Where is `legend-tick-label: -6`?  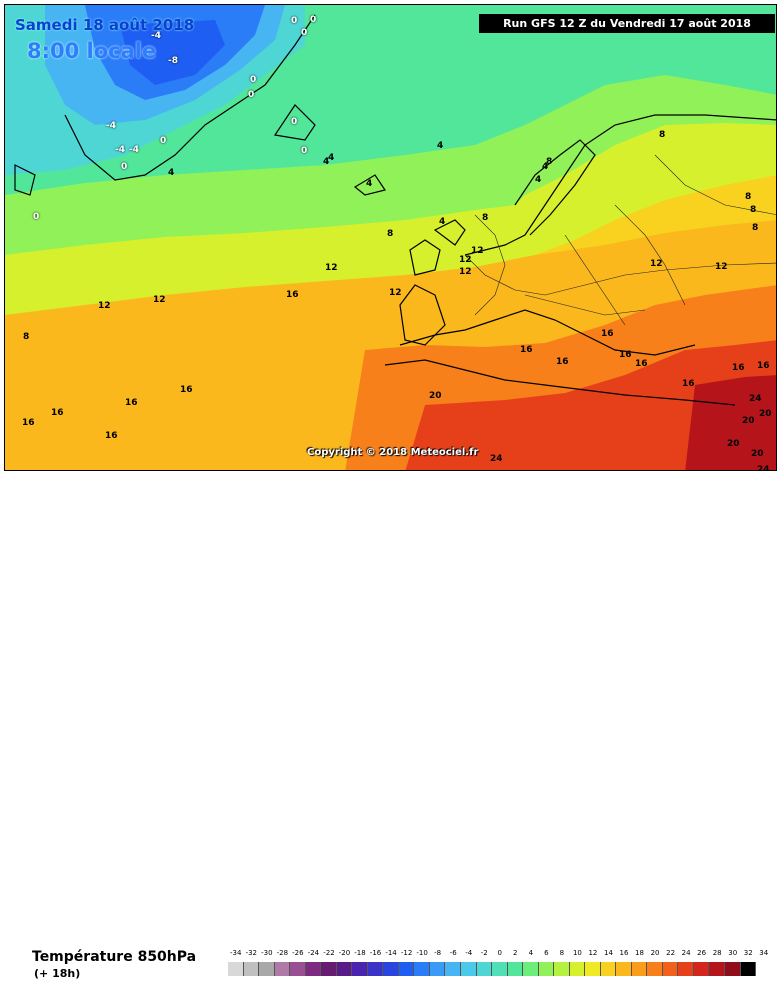 legend-tick-label: -6 is located at coordinates (453, 953).